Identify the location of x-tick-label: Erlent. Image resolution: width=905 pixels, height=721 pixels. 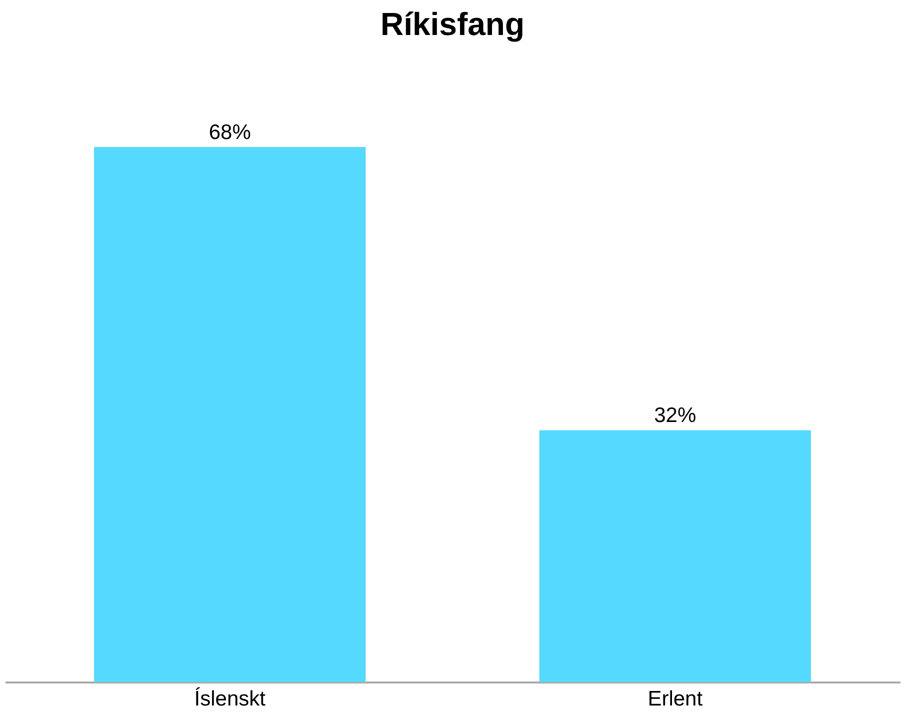
(675, 699).